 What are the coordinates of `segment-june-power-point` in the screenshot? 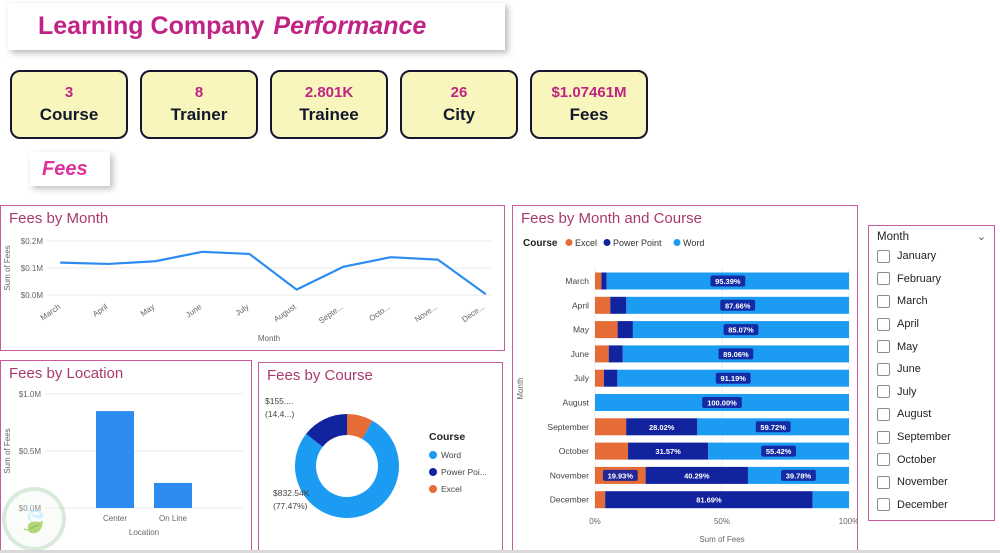 It's located at (615, 354).